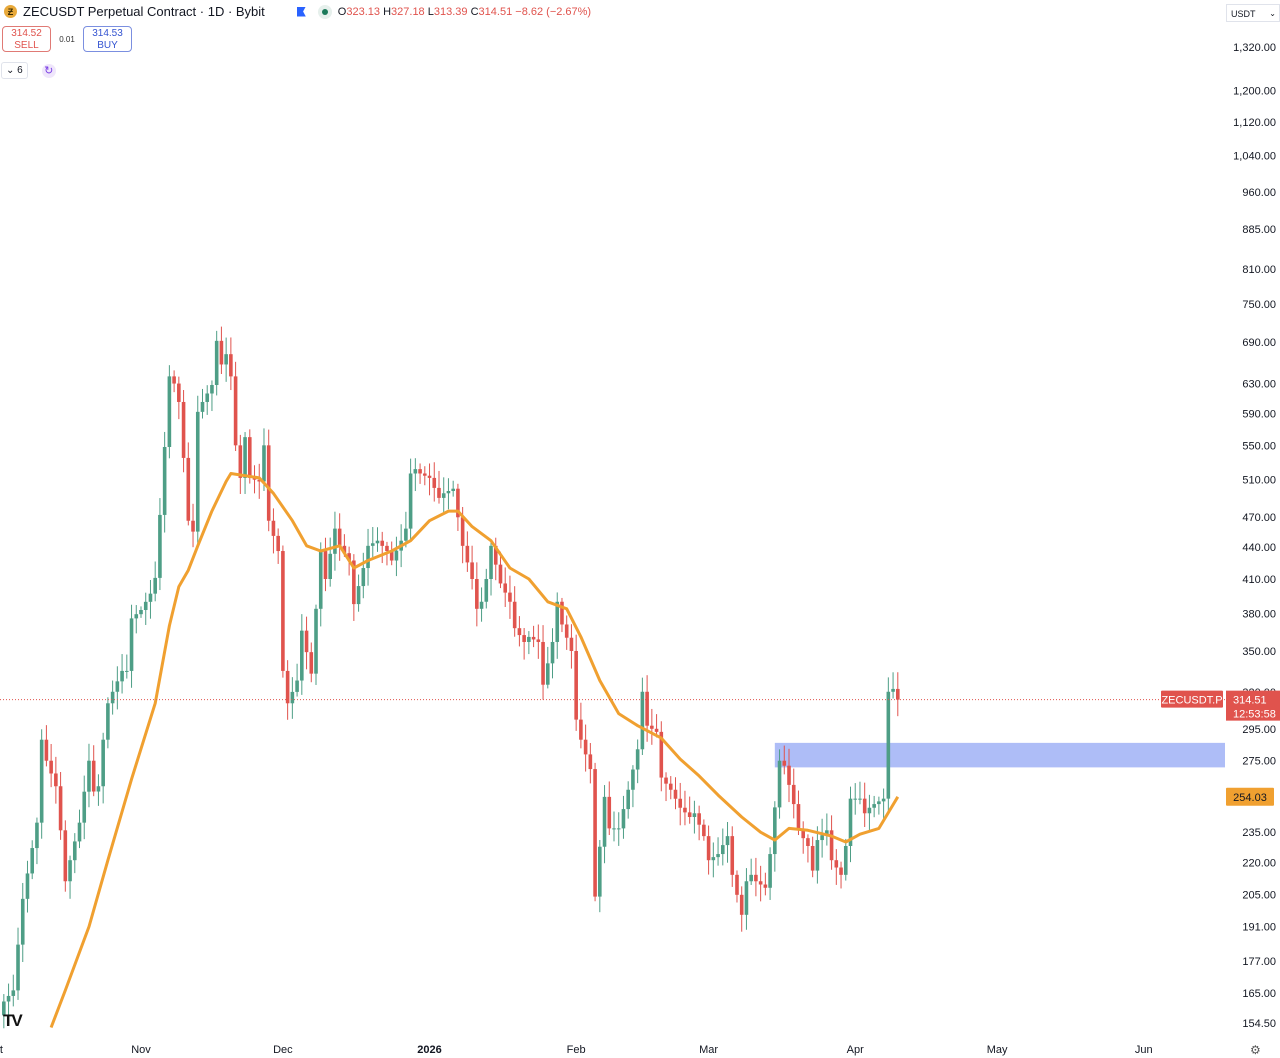 The width and height of the screenshot is (1280, 1058). I want to click on sync-icon: ↻, so click(48, 70).